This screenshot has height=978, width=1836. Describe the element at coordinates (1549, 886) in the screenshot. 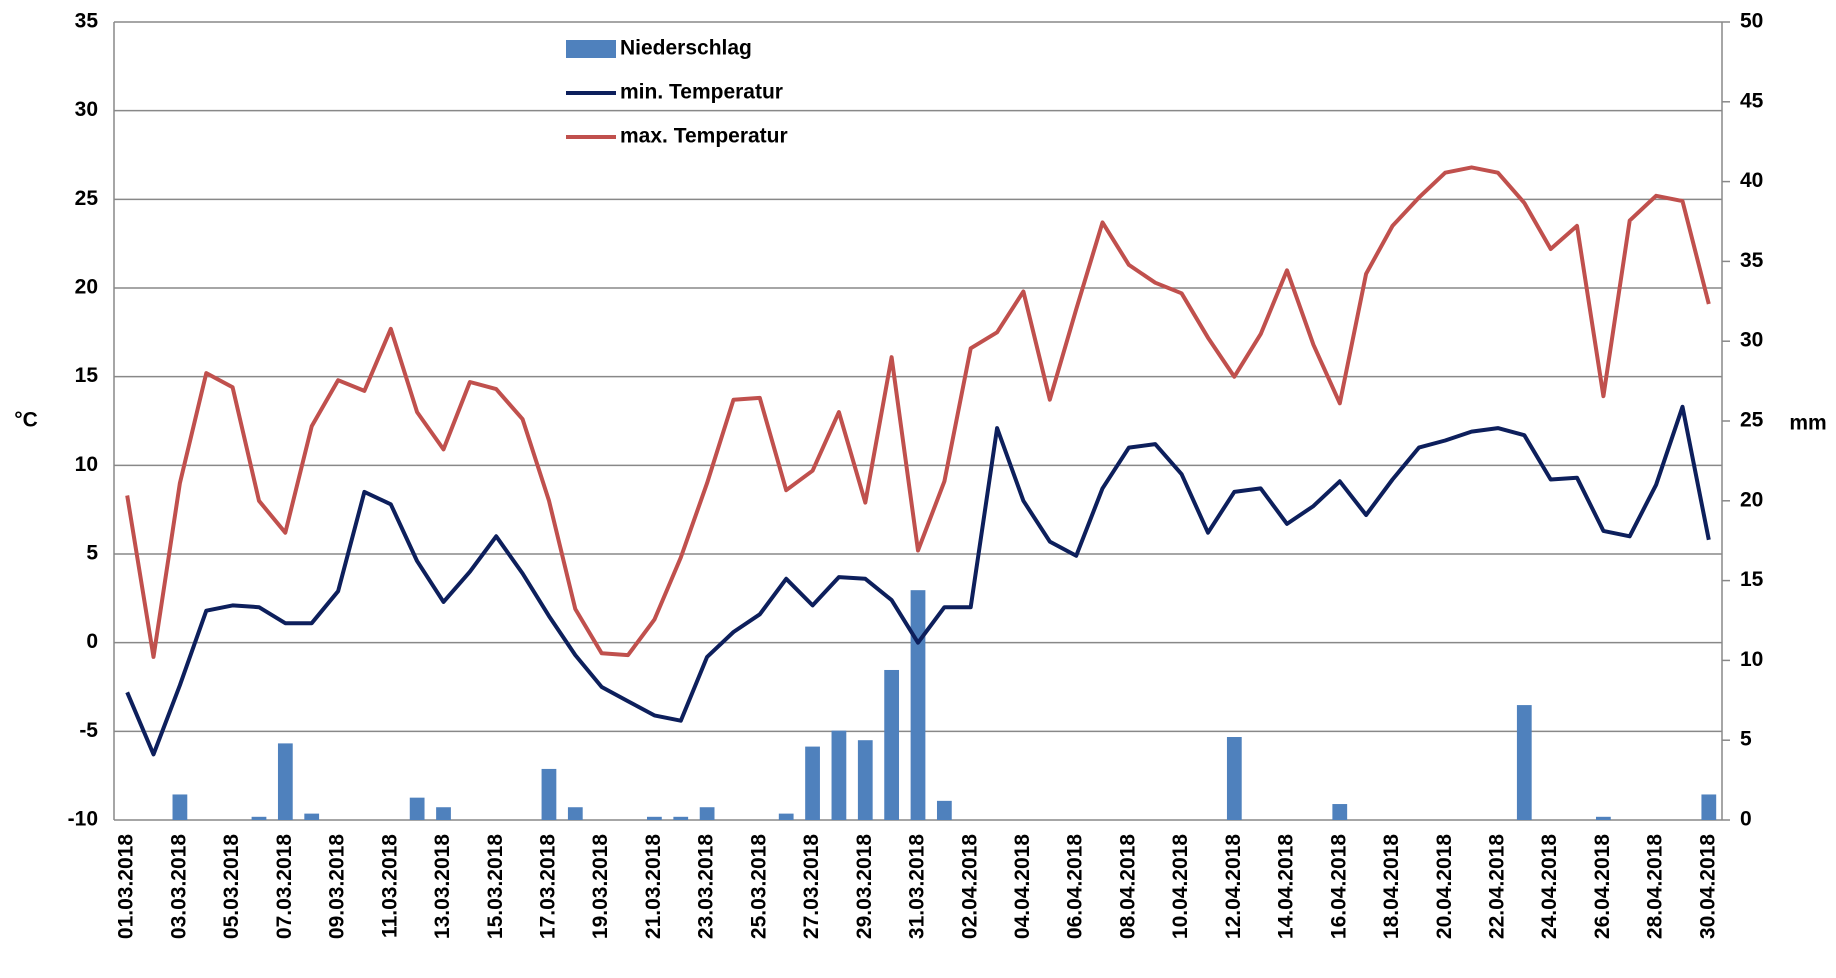

I see `x-tick-label: 24.04.2018` at that location.